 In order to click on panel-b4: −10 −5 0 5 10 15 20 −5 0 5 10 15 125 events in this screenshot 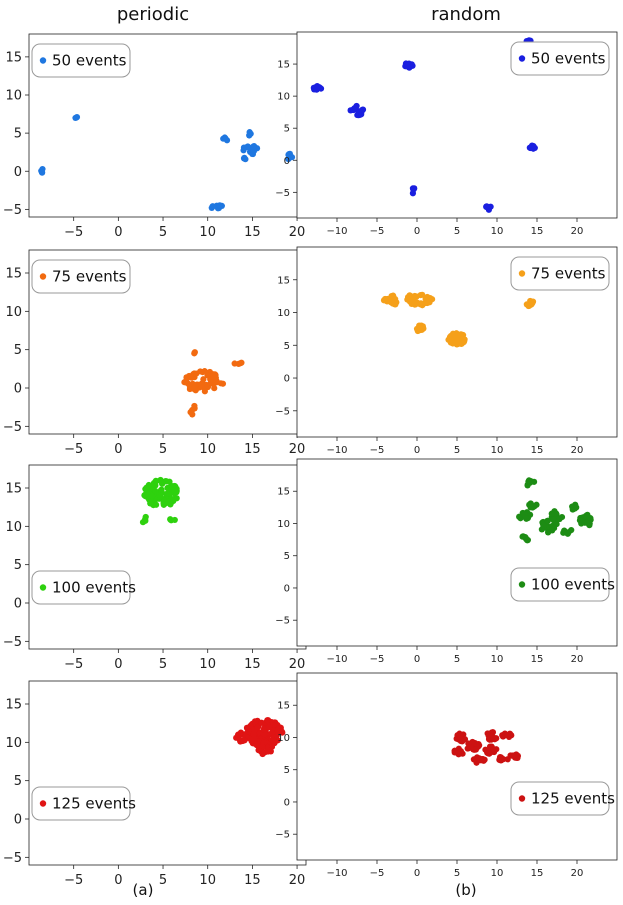, I will do `click(446, 775)`.